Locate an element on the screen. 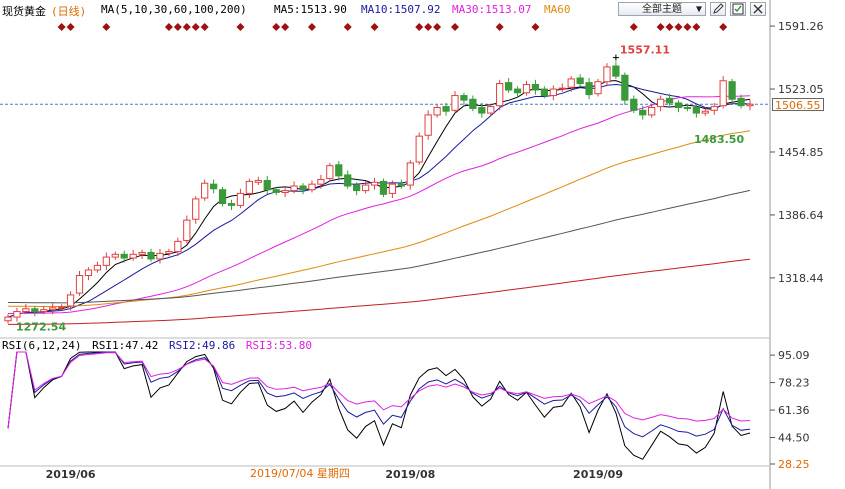  close-icon is located at coordinates (758, 9).